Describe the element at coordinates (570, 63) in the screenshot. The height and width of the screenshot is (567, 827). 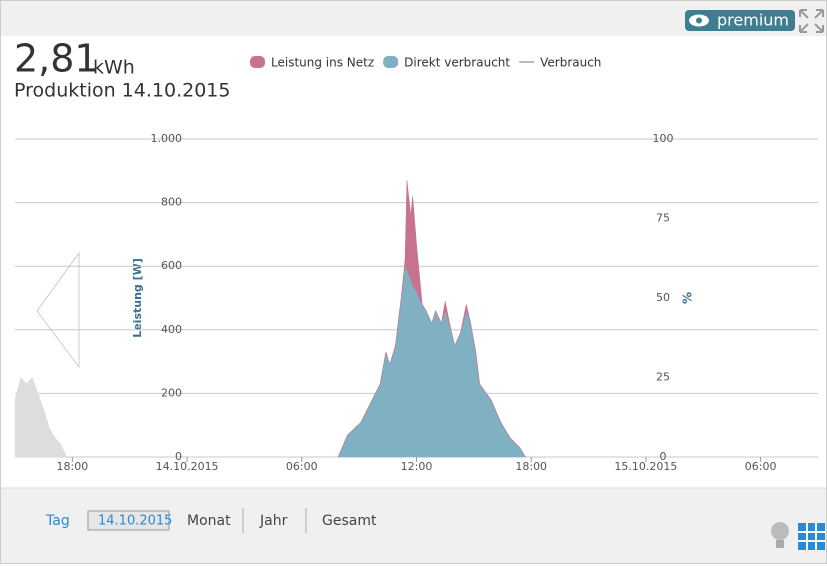
I see `legend-label: Verbrauch` at that location.